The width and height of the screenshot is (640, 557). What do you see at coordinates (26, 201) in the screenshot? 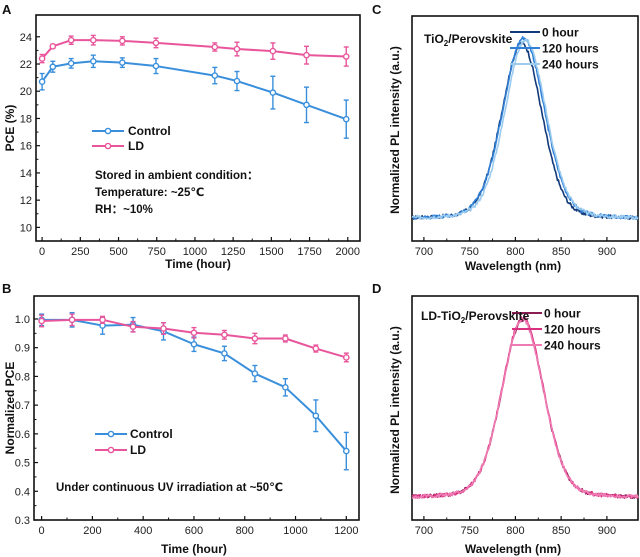
I see `y-tick-label: 12` at bounding box center [26, 201].